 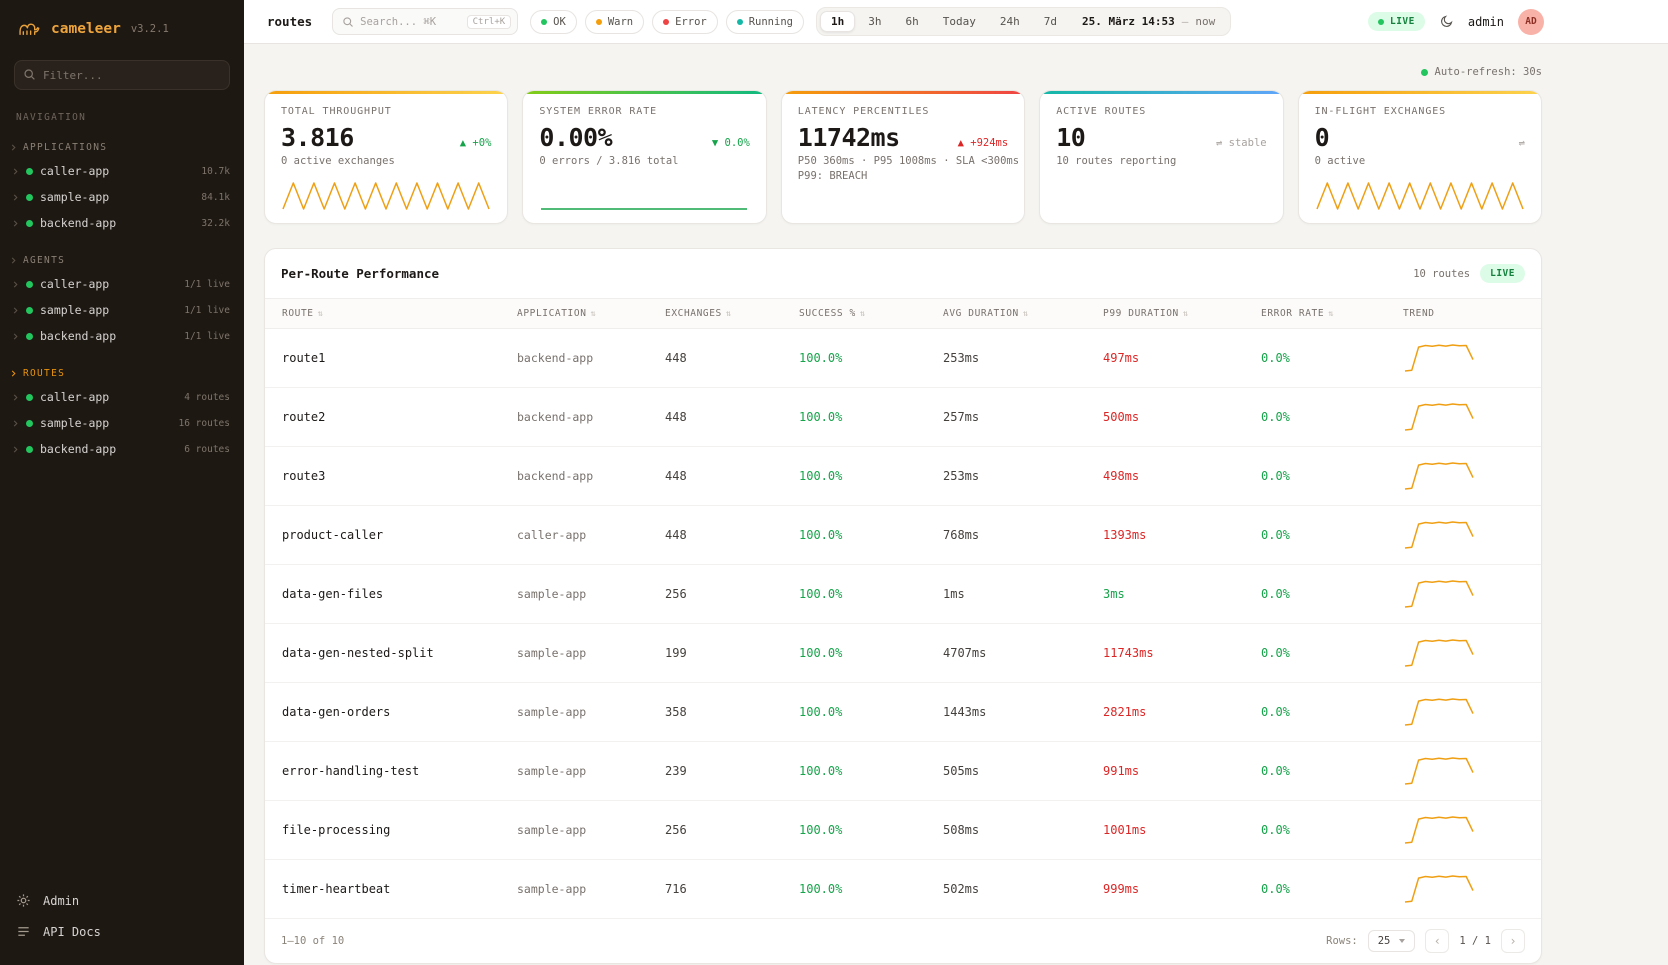 What do you see at coordinates (86, 29) in the screenshot?
I see `app-name: cameleer` at bounding box center [86, 29].